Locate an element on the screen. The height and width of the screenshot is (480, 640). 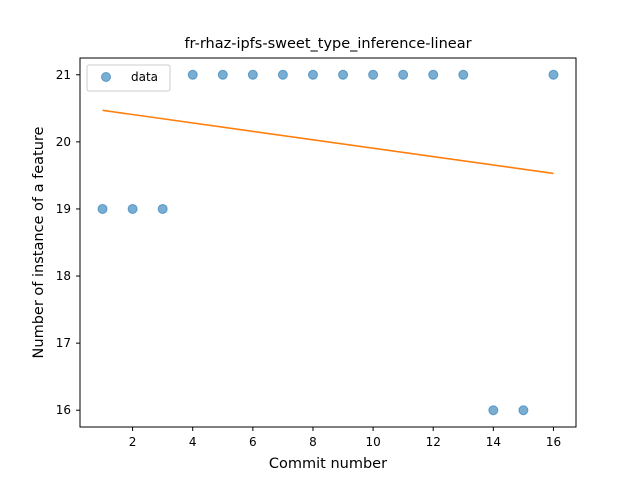
x-tick-label: 14 is located at coordinates (493, 442).